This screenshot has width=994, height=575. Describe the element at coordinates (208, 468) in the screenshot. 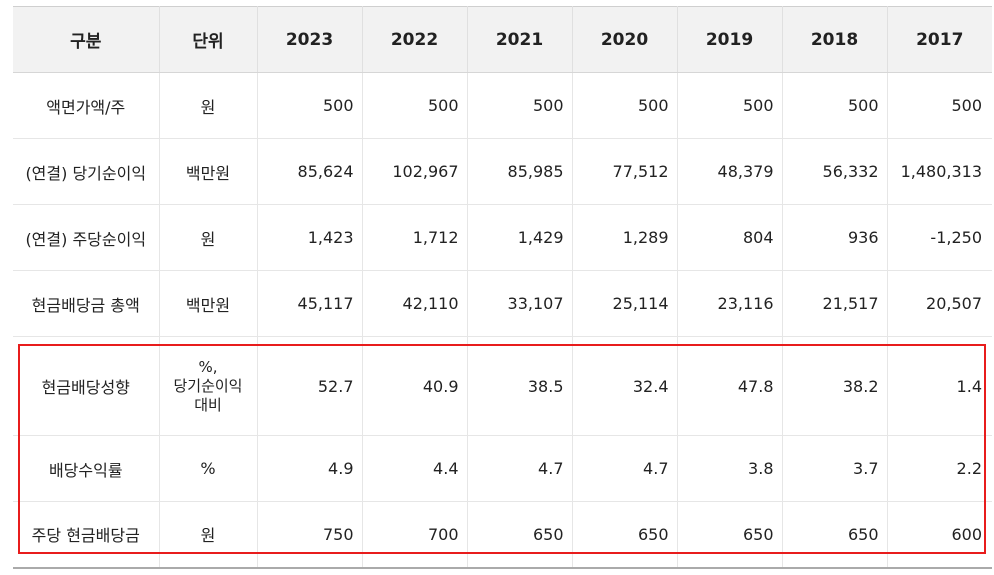

I see `row-unit: %` at that location.